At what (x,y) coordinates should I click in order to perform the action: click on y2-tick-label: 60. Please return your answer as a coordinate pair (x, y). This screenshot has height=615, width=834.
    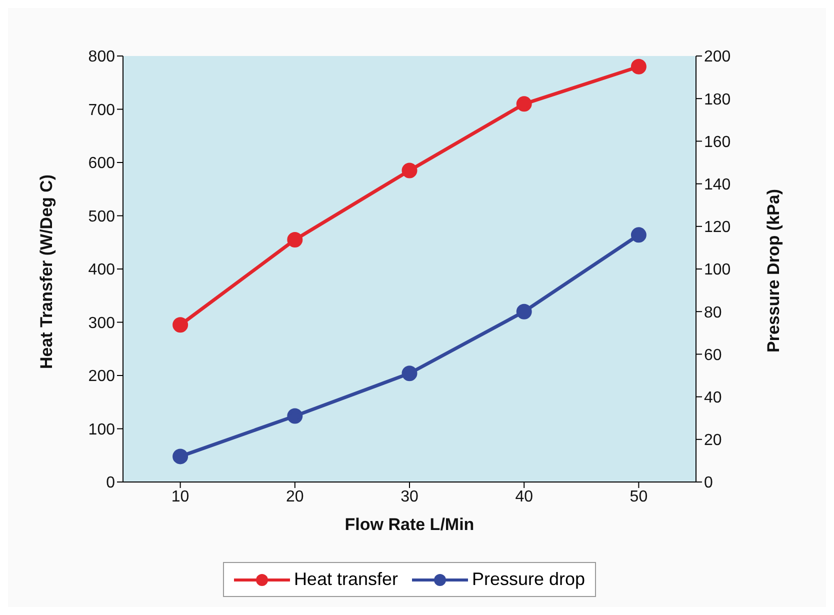
    Looking at the image, I should click on (713, 355).